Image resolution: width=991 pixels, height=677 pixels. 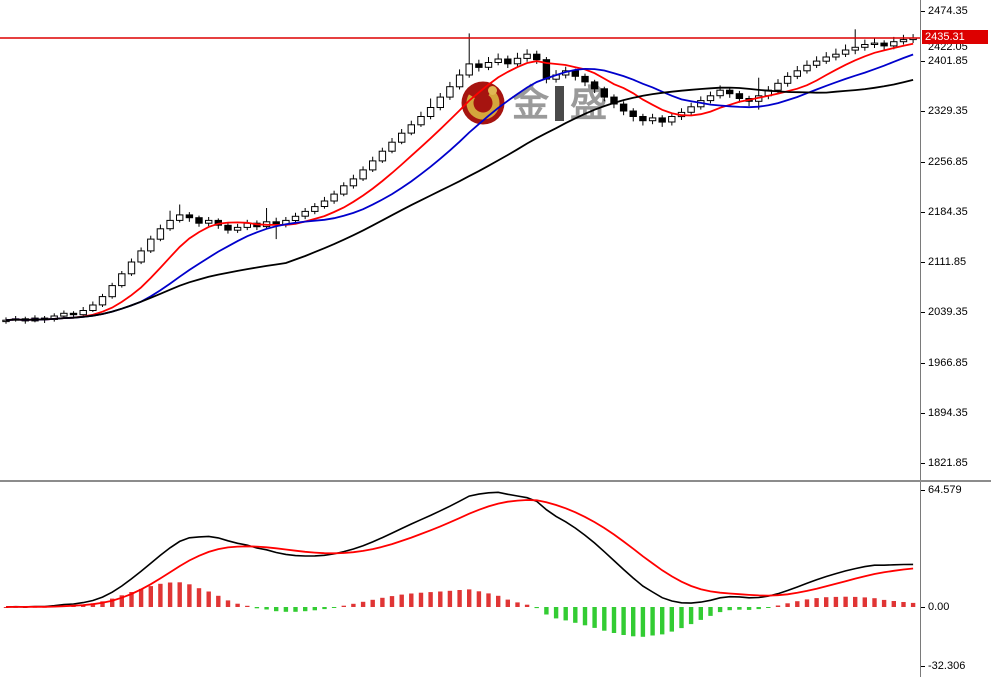 I want to click on macd-signal-line, so click(x=459, y=553).